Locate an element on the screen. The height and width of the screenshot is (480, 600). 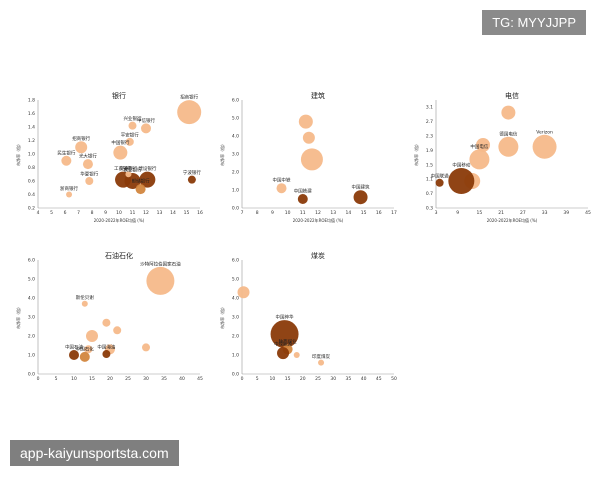
y-tick-label: 5.0 is located at coordinates (235, 280).